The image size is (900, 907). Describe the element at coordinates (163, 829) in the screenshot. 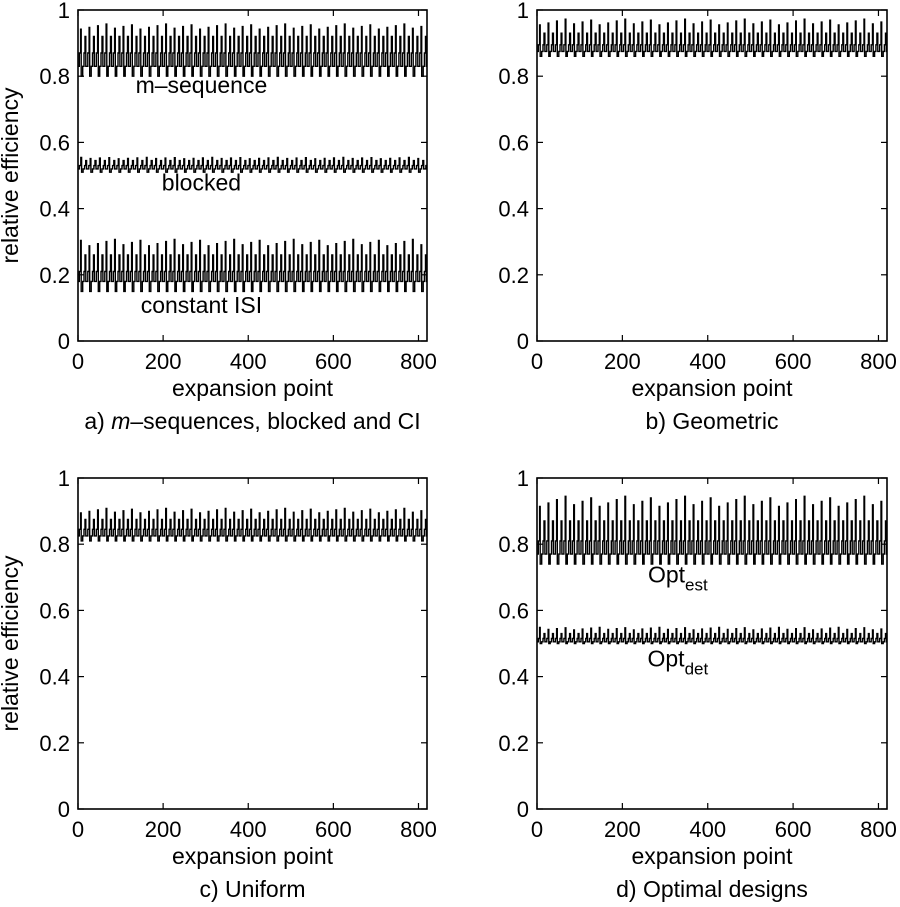

I see `panel-c-xtick-label: 200` at that location.